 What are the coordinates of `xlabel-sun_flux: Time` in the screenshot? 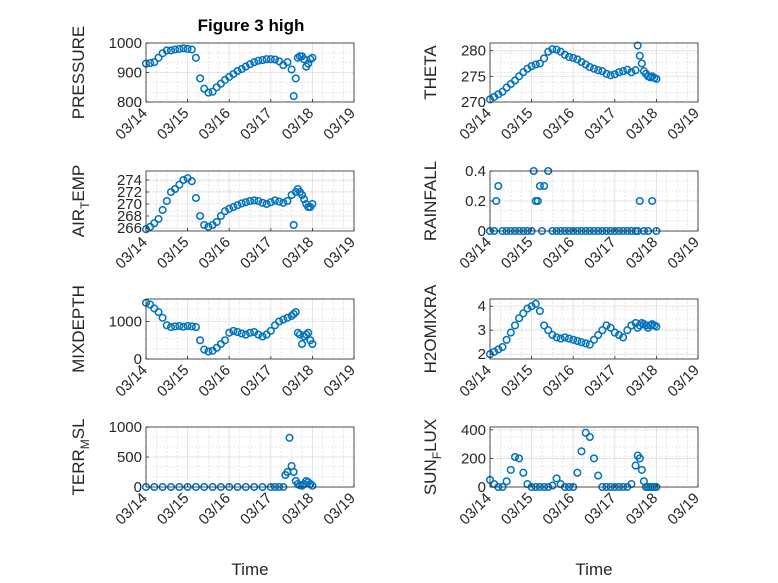 It's located at (593, 569).